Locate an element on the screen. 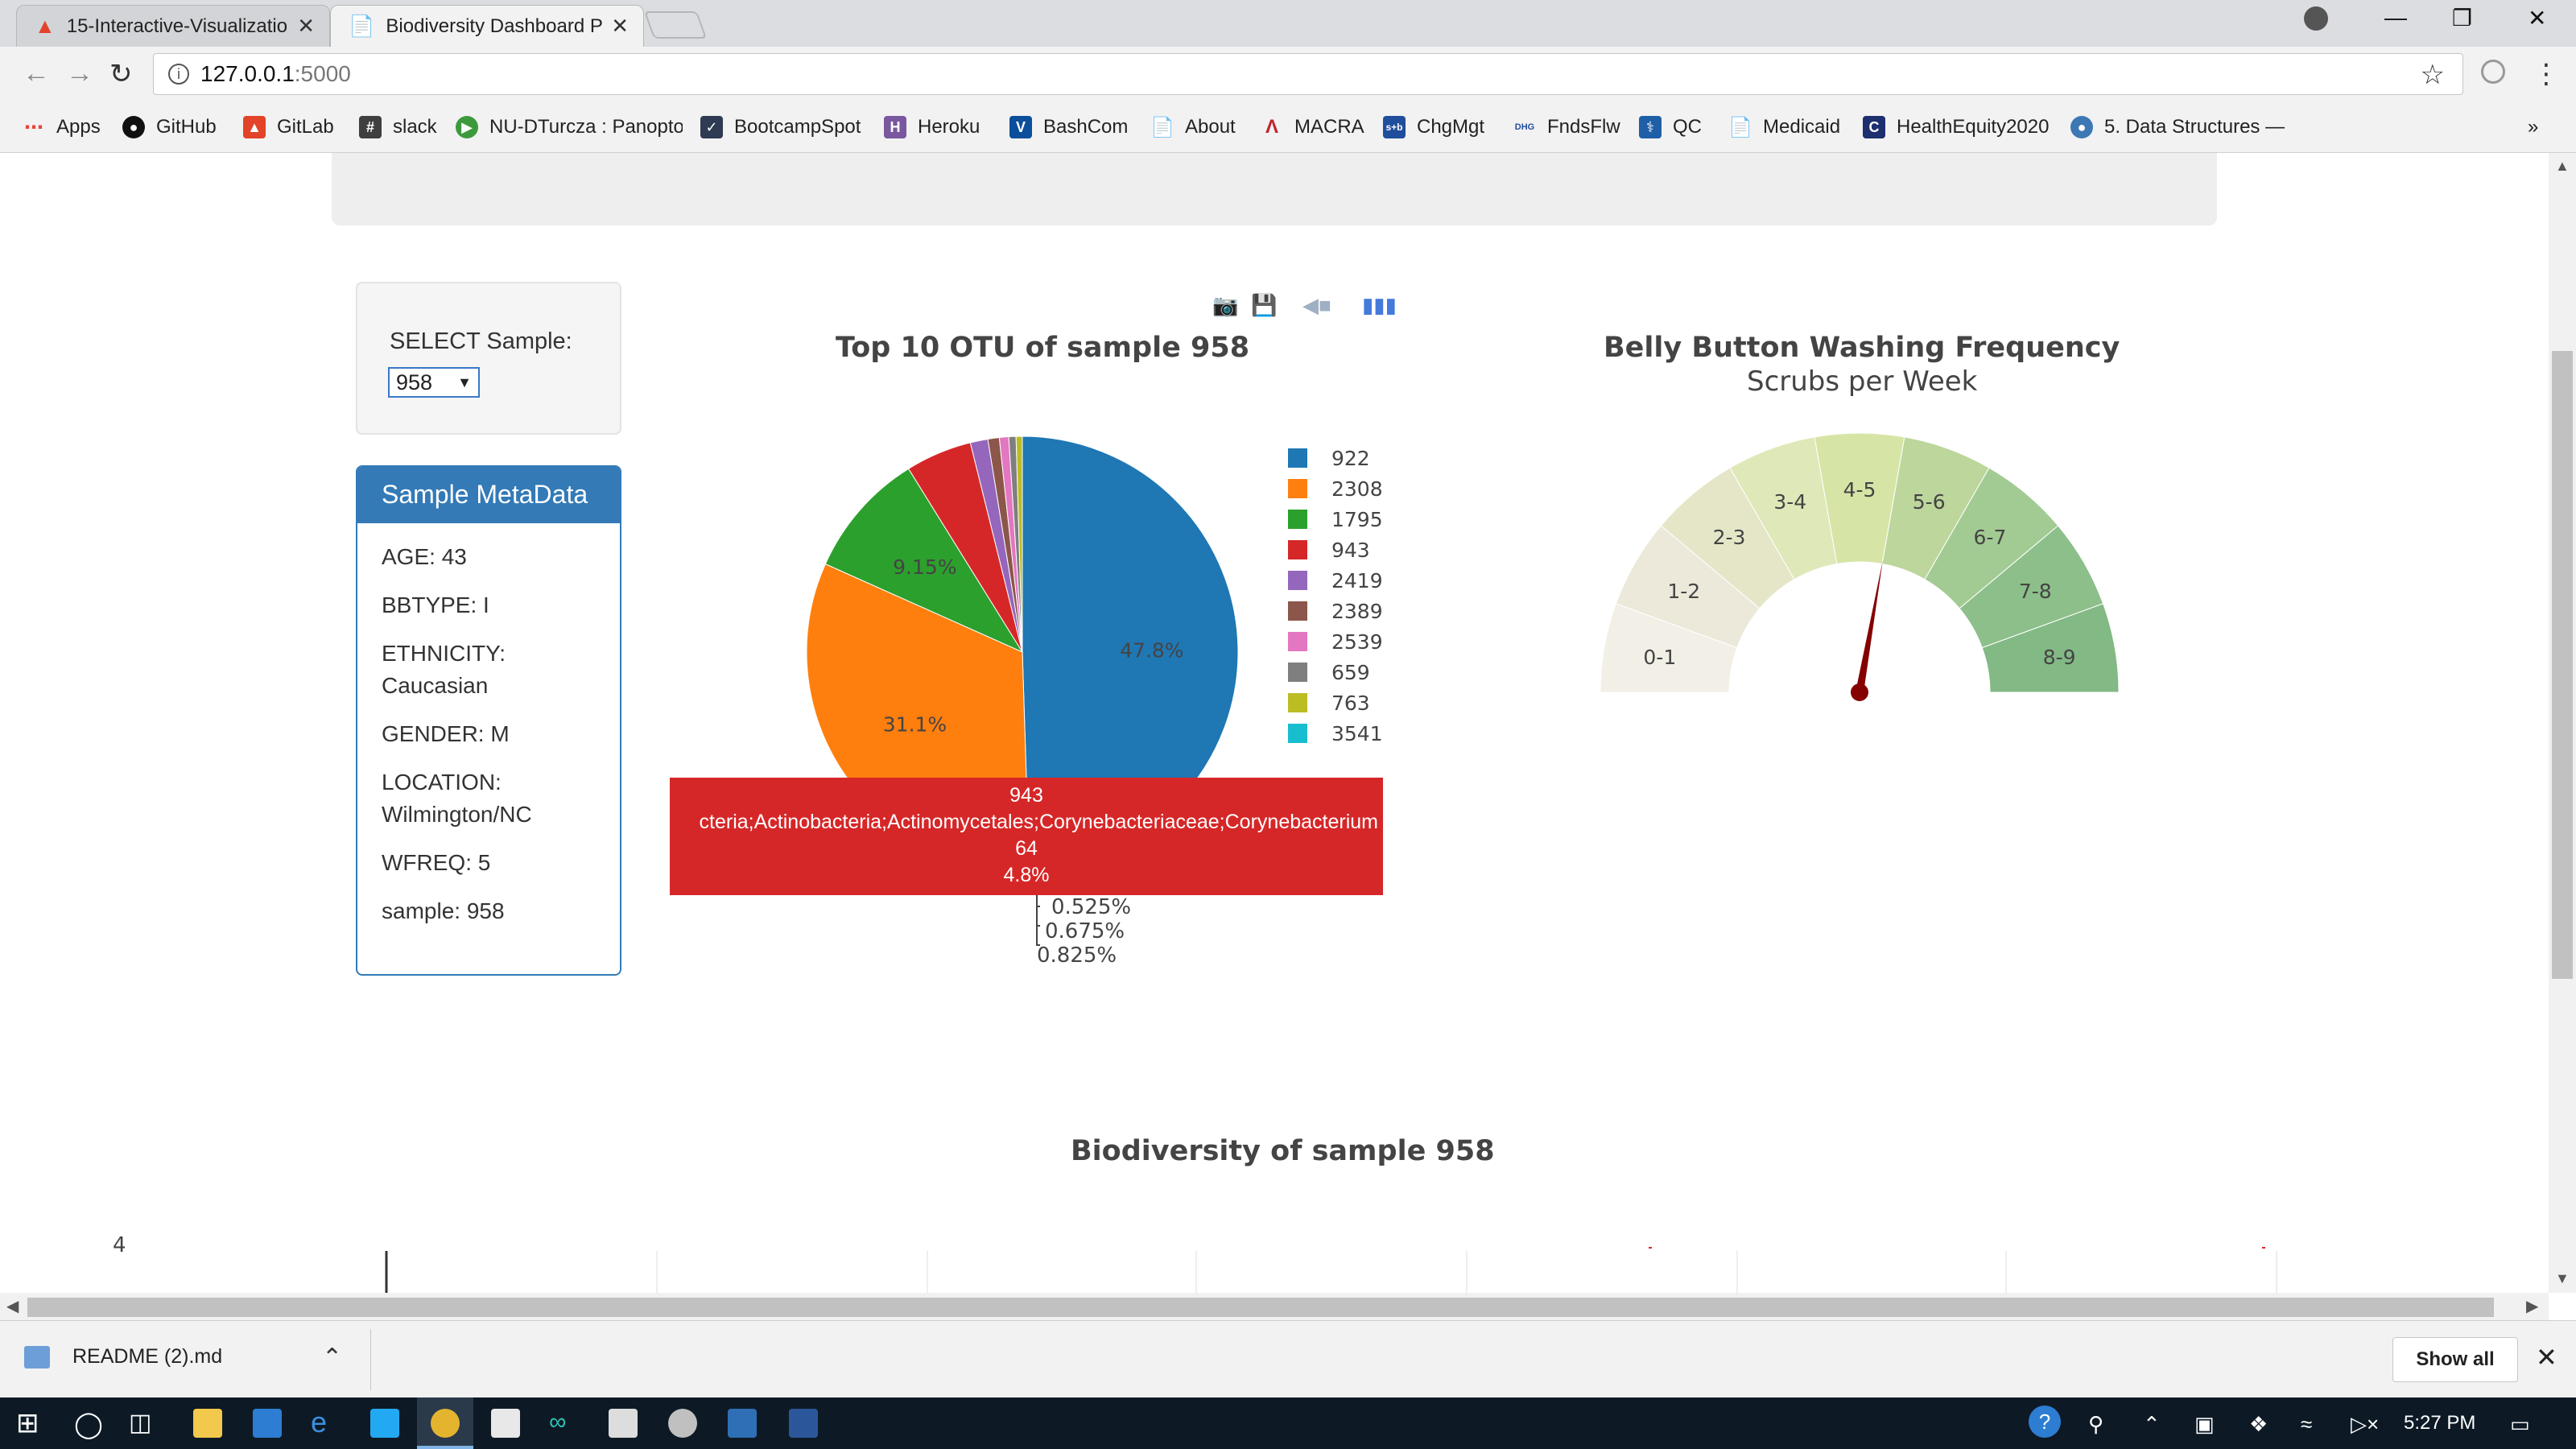 Image resolution: width=2576 pixels, height=1449 pixels. show-all-button: Show all is located at coordinates (2455, 1359).